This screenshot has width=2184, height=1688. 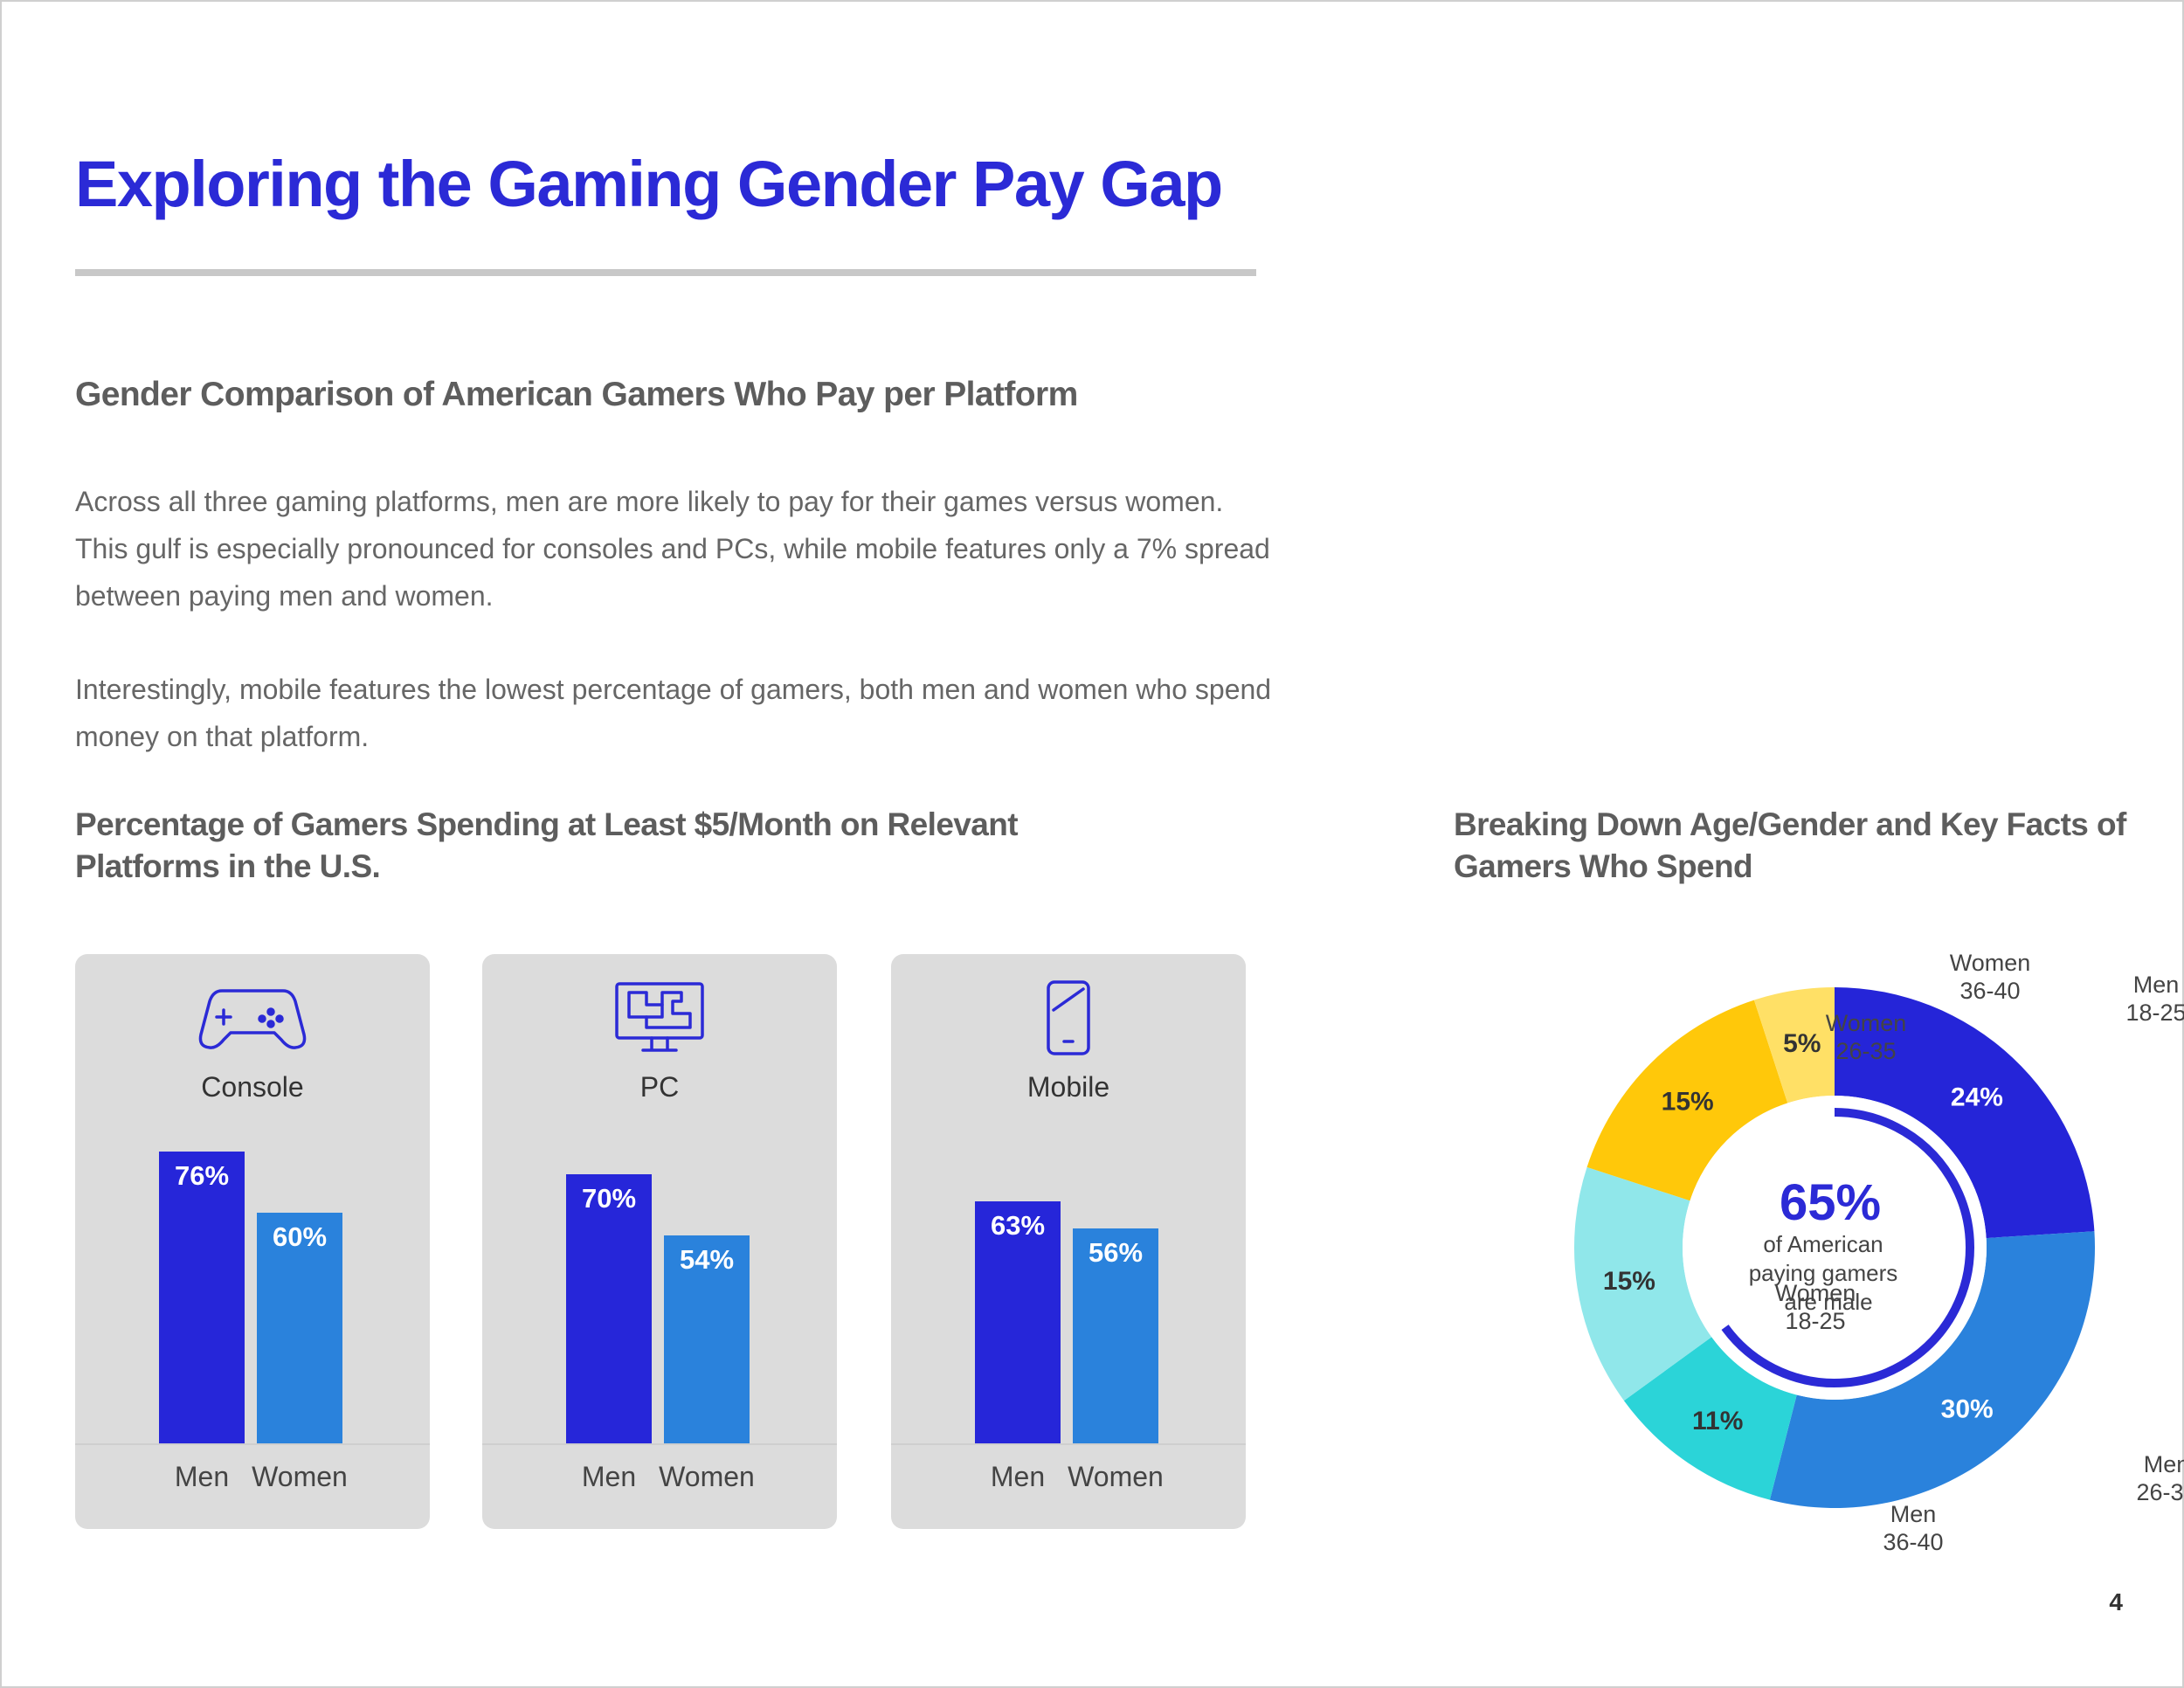 I want to click on bar-area: 70% 54%, so click(x=659, y=1286).